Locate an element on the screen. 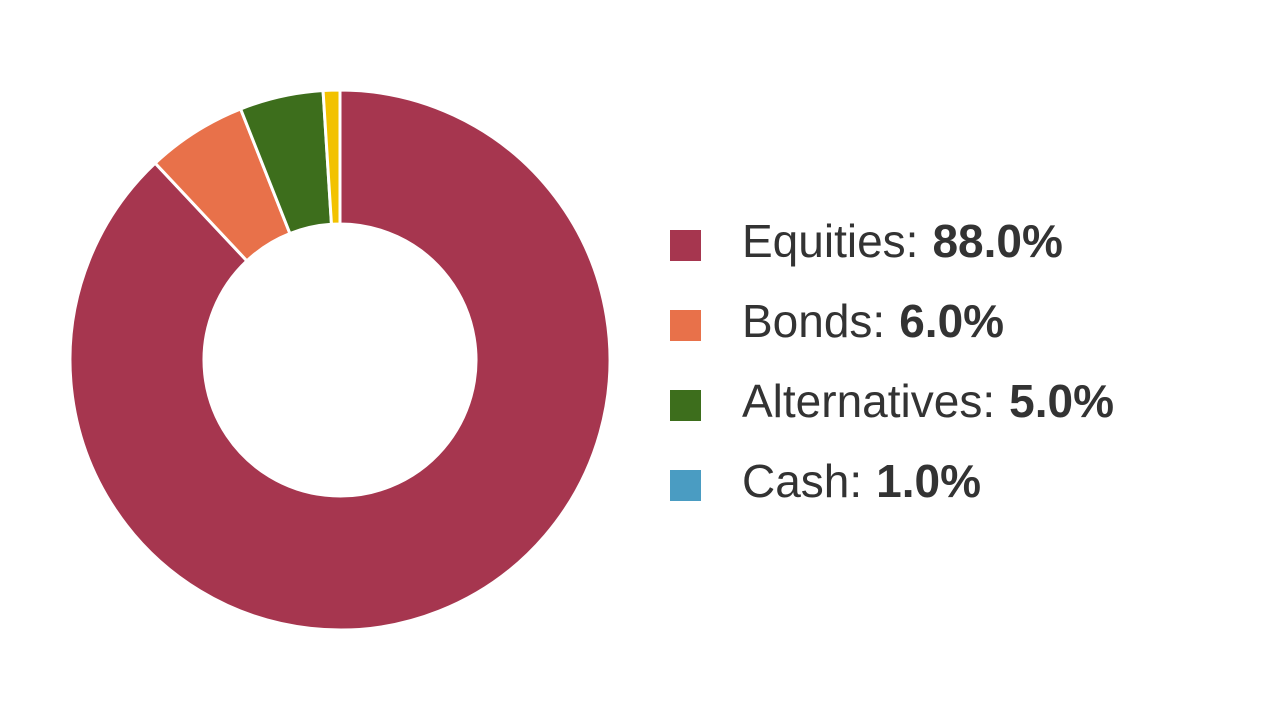  legend-label: Cash: 1.0% is located at coordinates (861, 481).